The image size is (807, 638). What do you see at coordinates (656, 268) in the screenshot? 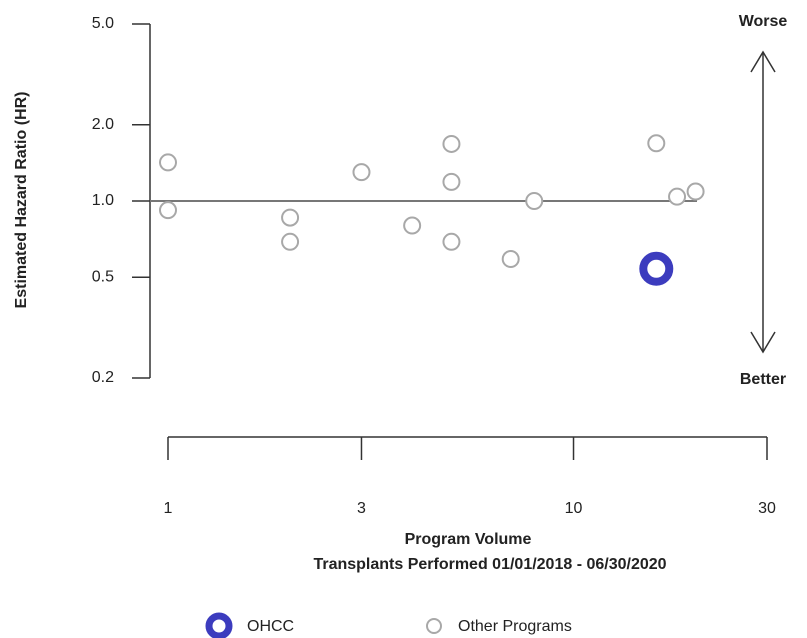
I see `highlight-point` at bounding box center [656, 268].